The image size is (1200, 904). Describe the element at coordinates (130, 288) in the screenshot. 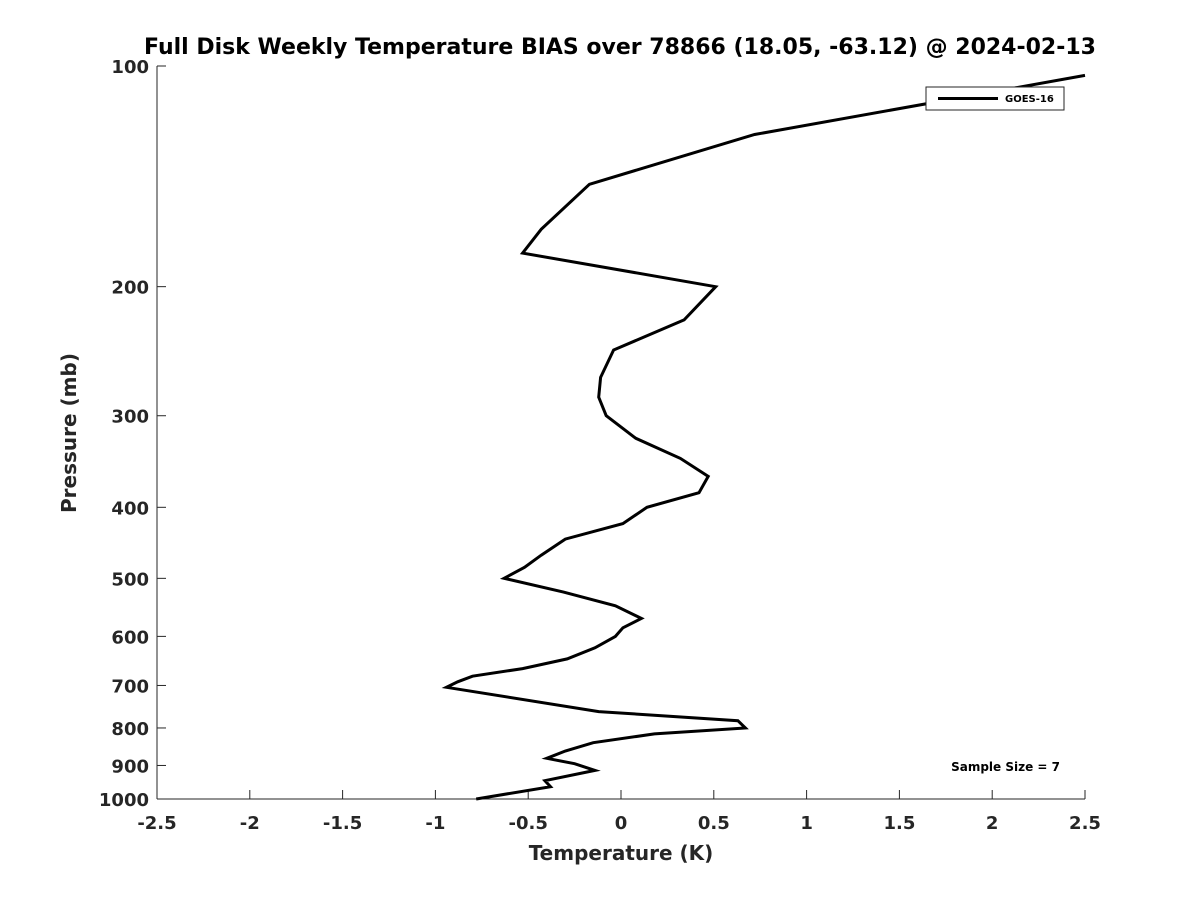

I see `y-tick-label: 200` at that location.